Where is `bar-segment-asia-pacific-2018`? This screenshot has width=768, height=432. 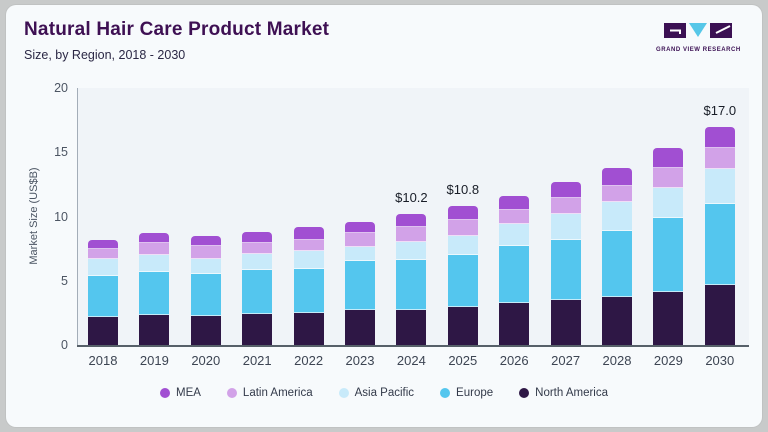 bar-segment-asia-pacific-2018 is located at coordinates (103, 267).